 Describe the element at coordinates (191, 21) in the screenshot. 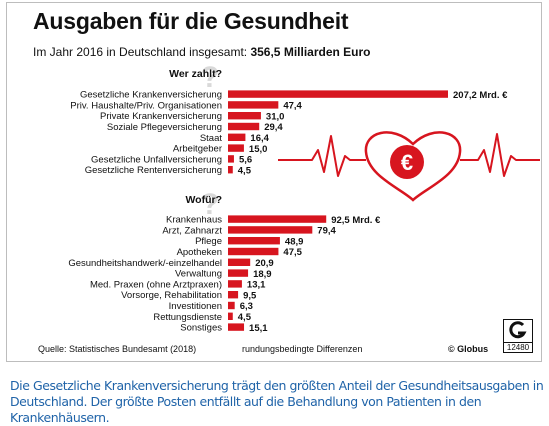

I see `chart-title: Ausgaben für die Gesundheit` at that location.